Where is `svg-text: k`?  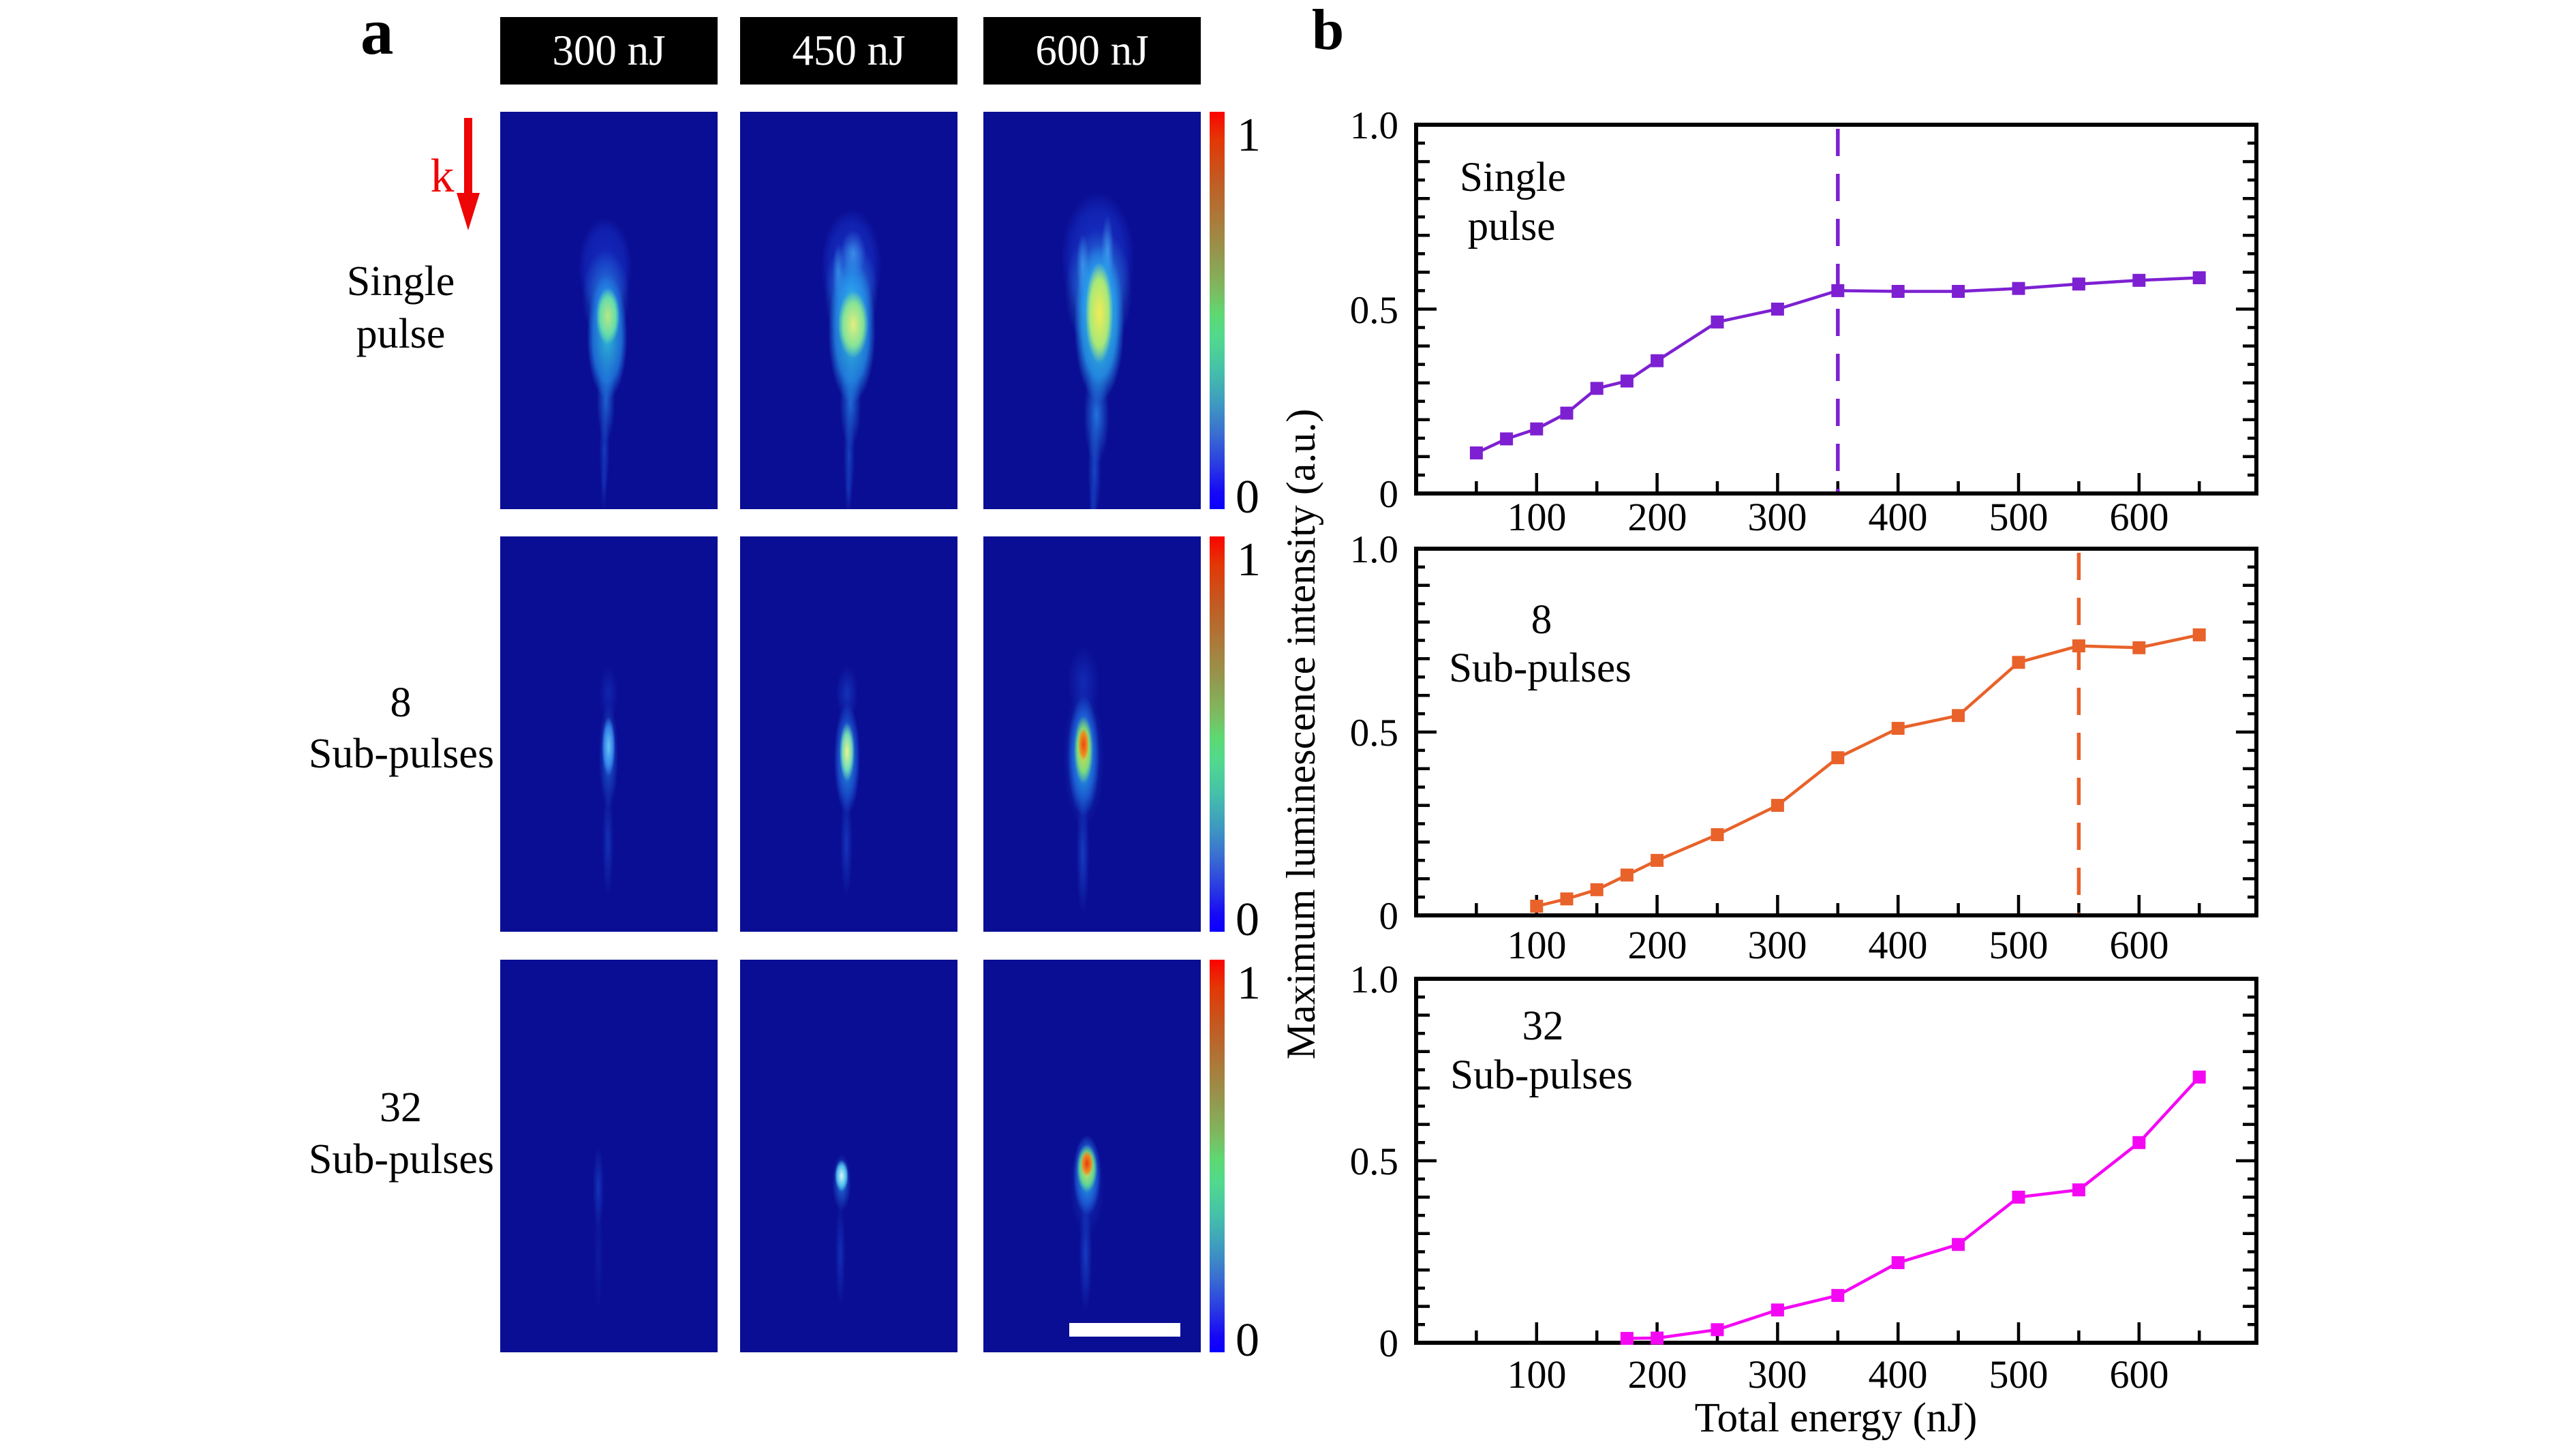
svg-text: k is located at coordinates (443, 176).